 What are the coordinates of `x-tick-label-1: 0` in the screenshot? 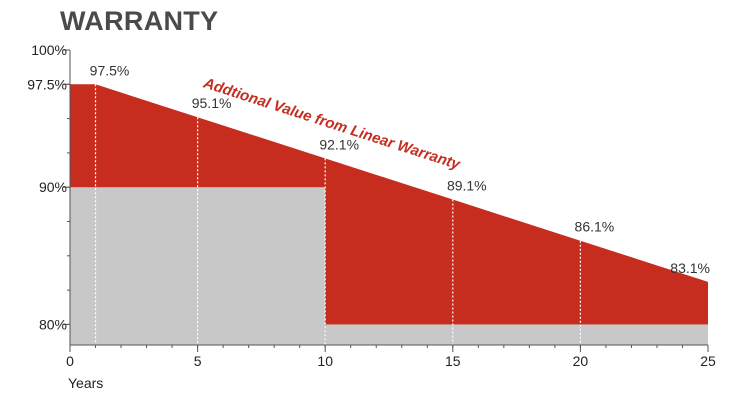 It's located at (70, 361).